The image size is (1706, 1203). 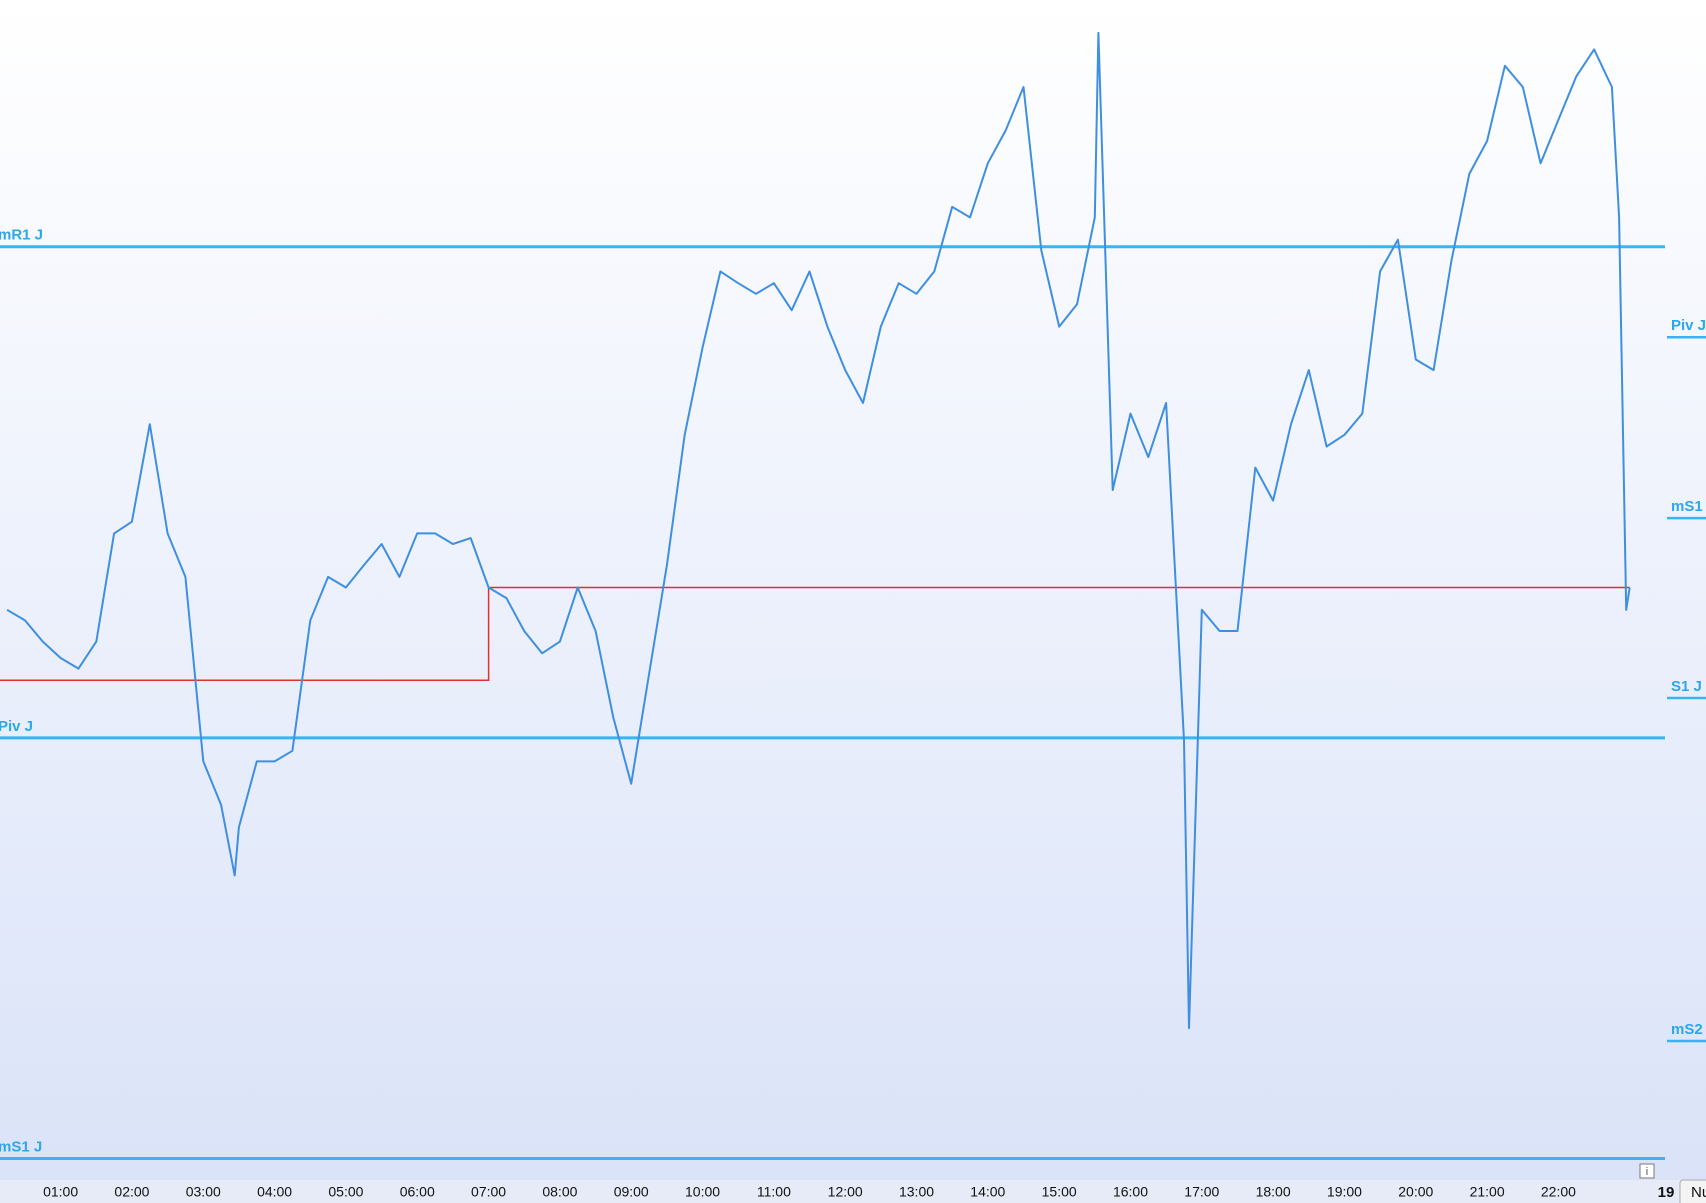 I want to click on x-tick-label: 02:00, so click(x=131, y=1192).